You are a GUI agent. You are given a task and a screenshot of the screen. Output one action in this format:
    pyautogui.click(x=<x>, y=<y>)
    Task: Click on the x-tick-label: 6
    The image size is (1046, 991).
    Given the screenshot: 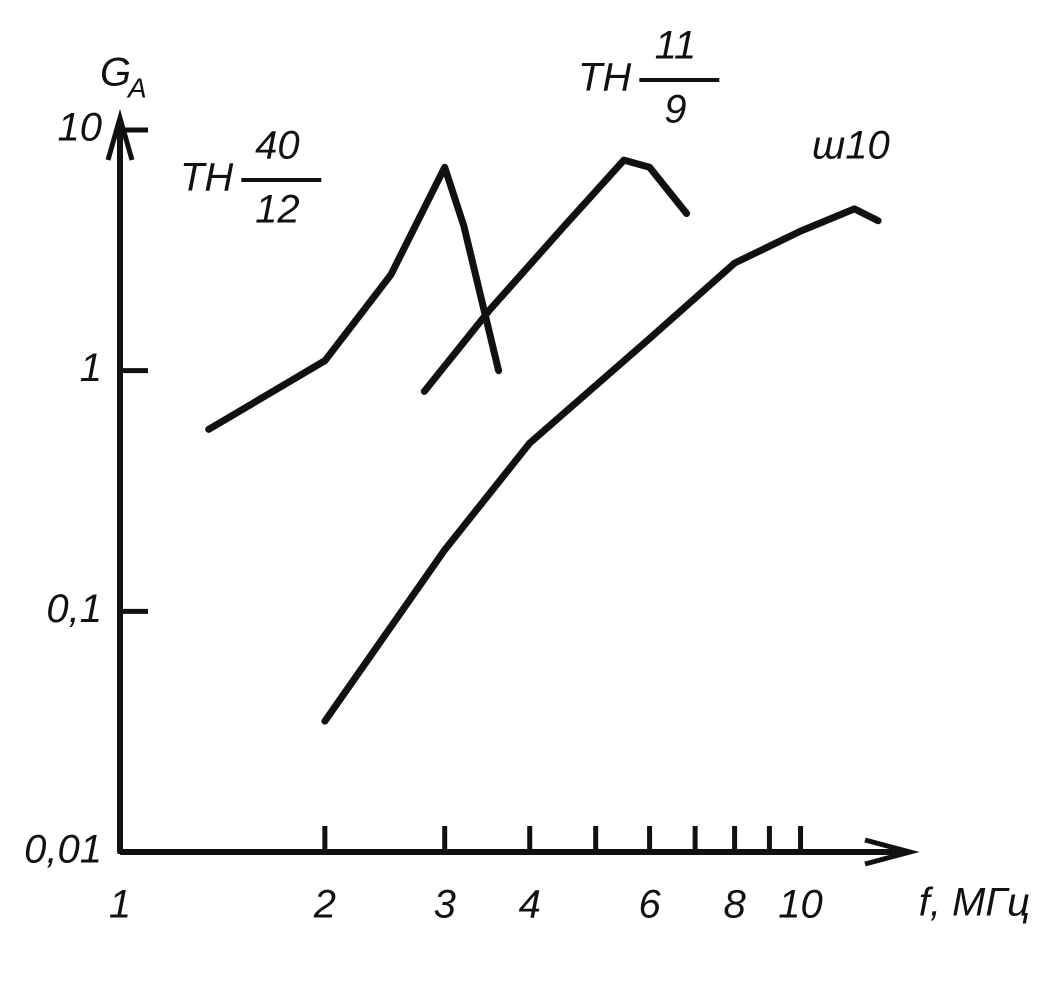 What is the action you would take?
    pyautogui.click(x=649, y=905)
    